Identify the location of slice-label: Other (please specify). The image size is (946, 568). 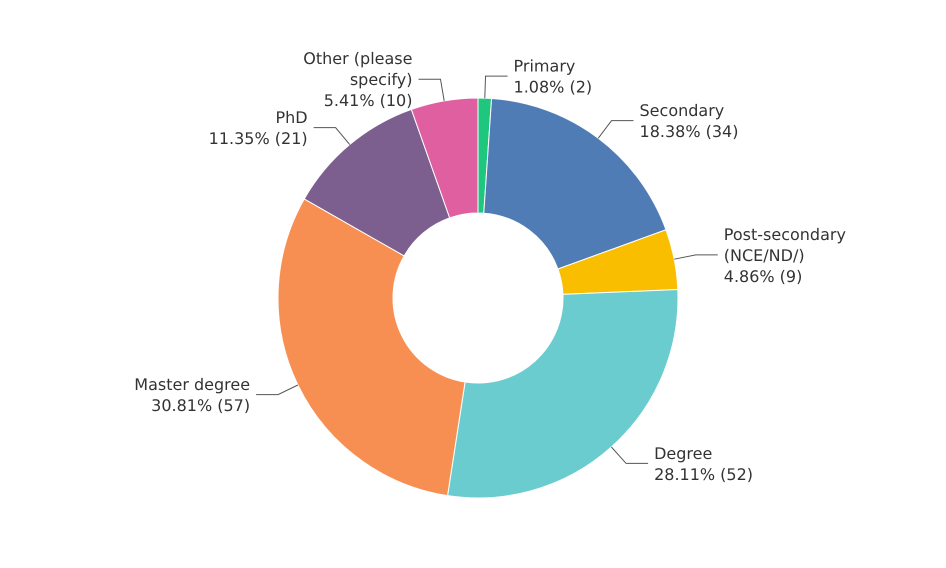
(357, 68).